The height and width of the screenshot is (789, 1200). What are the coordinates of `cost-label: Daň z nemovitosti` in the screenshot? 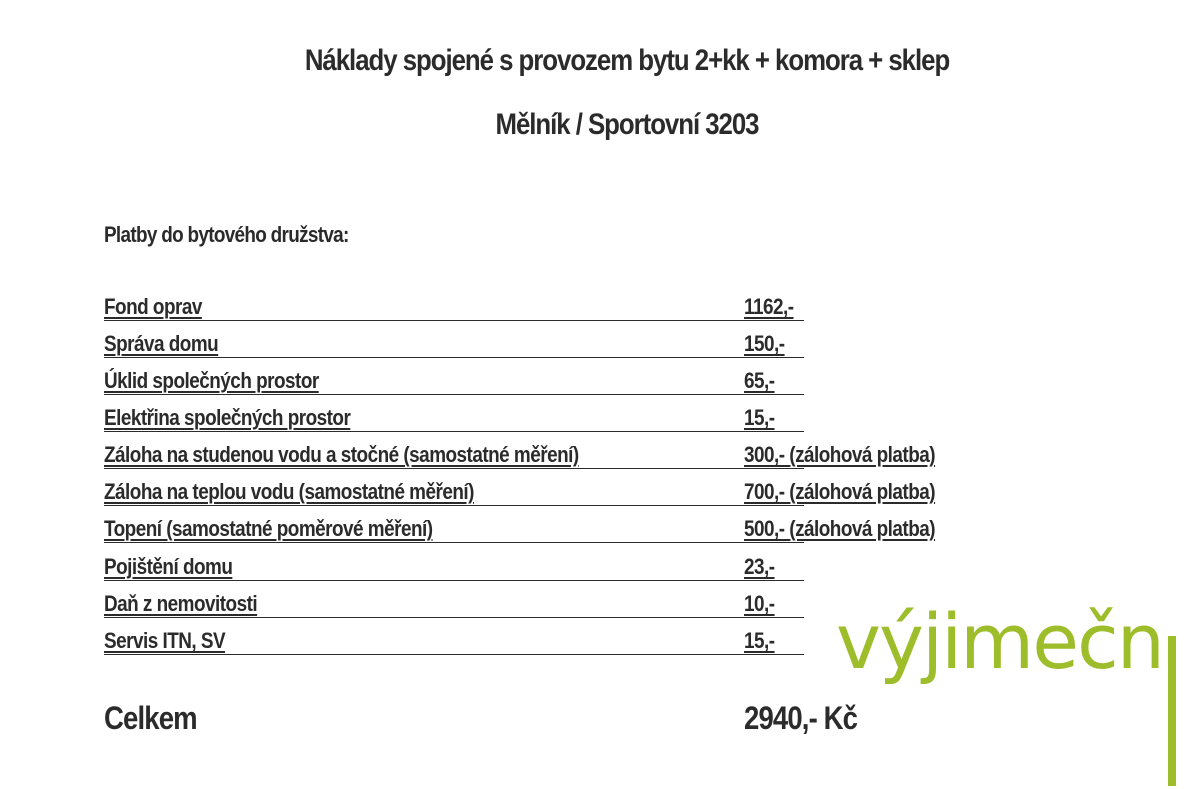 It's located at (181, 603).